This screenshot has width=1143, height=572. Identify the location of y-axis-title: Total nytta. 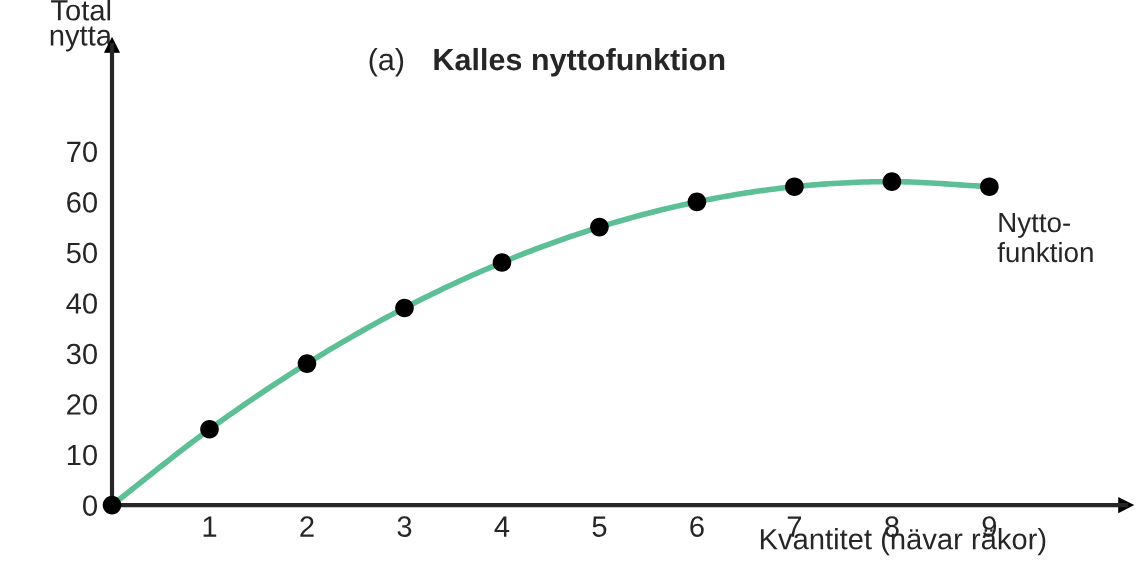
(81, 26).